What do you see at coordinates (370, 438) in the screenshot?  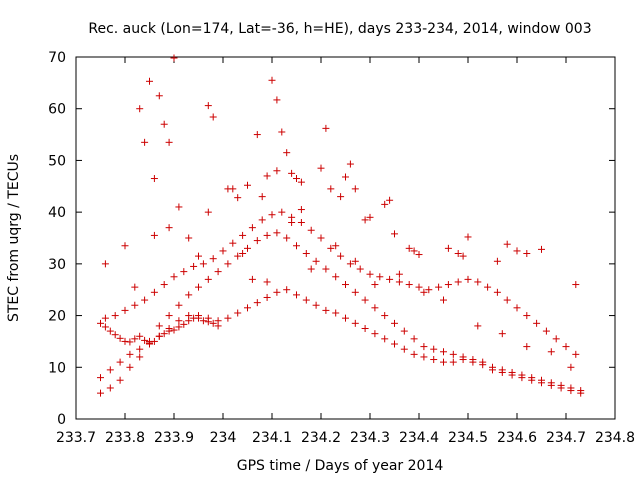 I see `x-tick-label: 234.3` at bounding box center [370, 438].